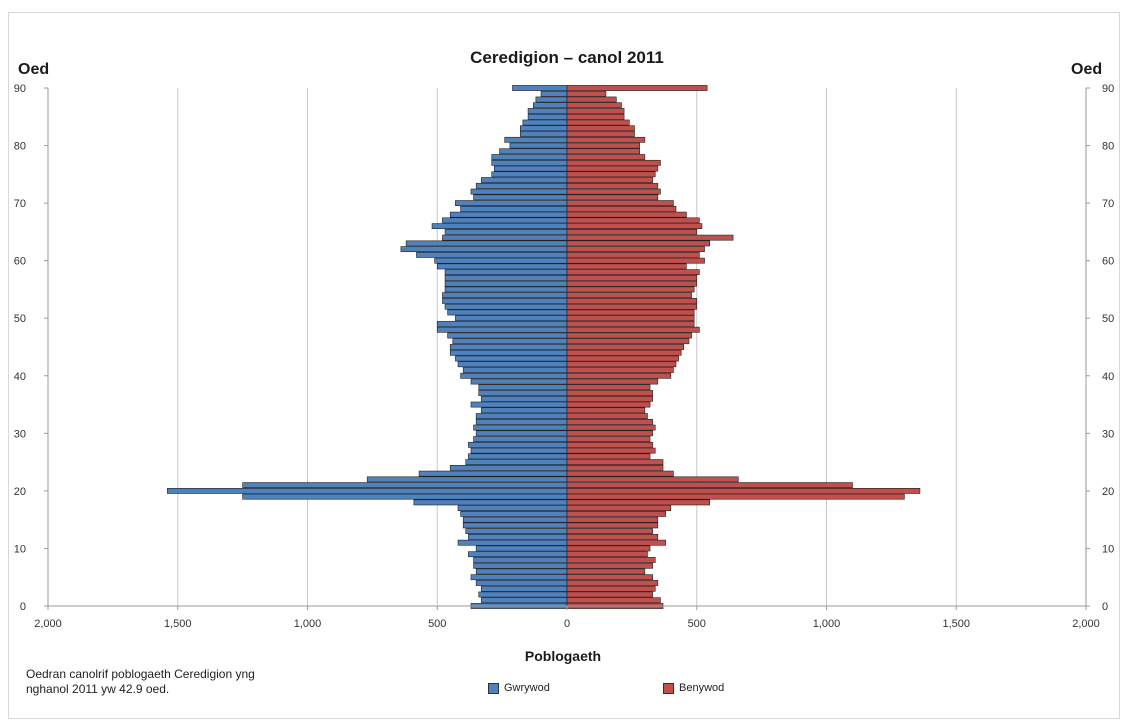  Describe the element at coordinates (1086, 69) in the screenshot. I see `y-axis-label-right: Oed` at that location.